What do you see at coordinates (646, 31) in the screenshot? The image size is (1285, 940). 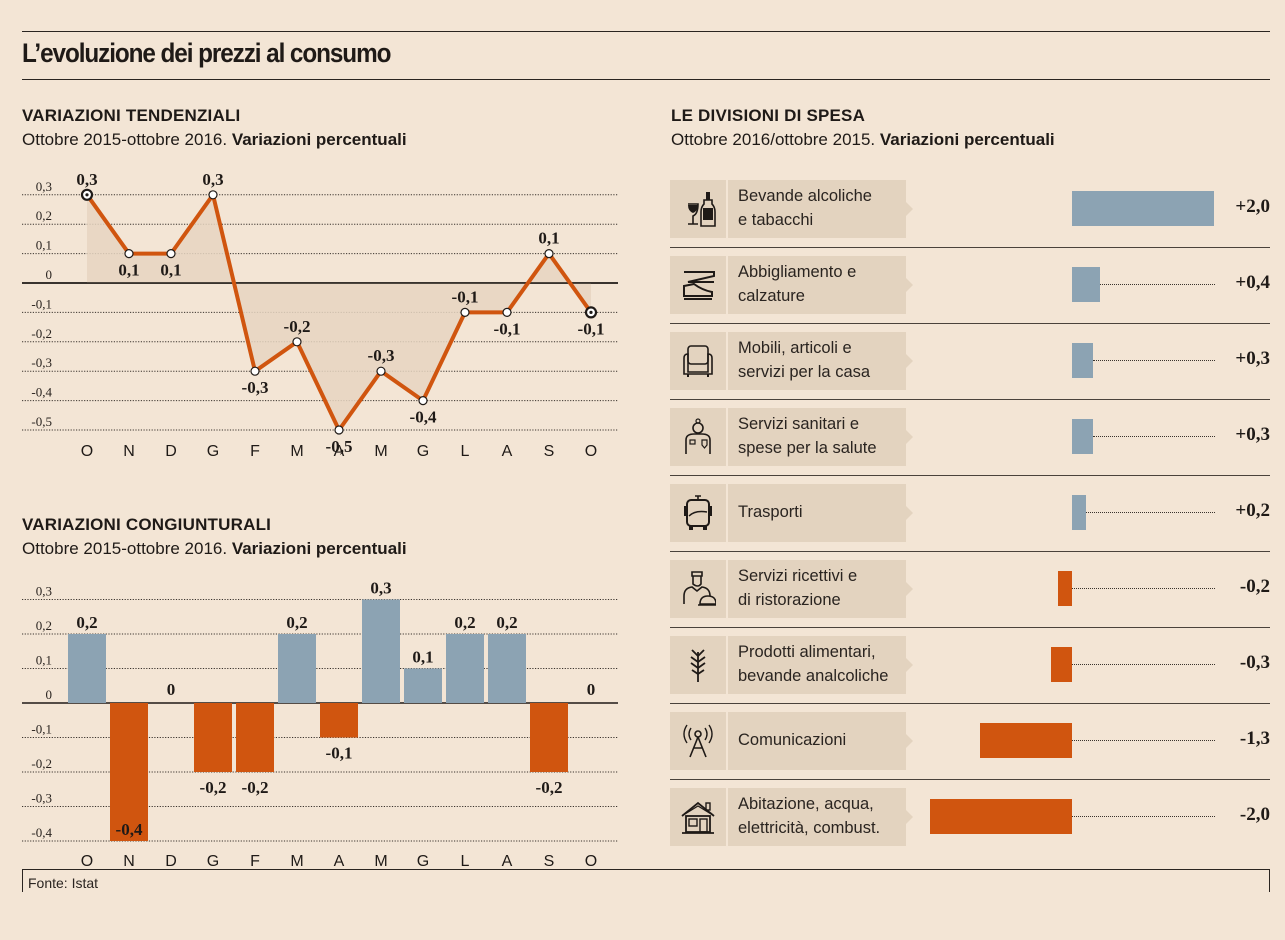 I see `top-rule` at bounding box center [646, 31].